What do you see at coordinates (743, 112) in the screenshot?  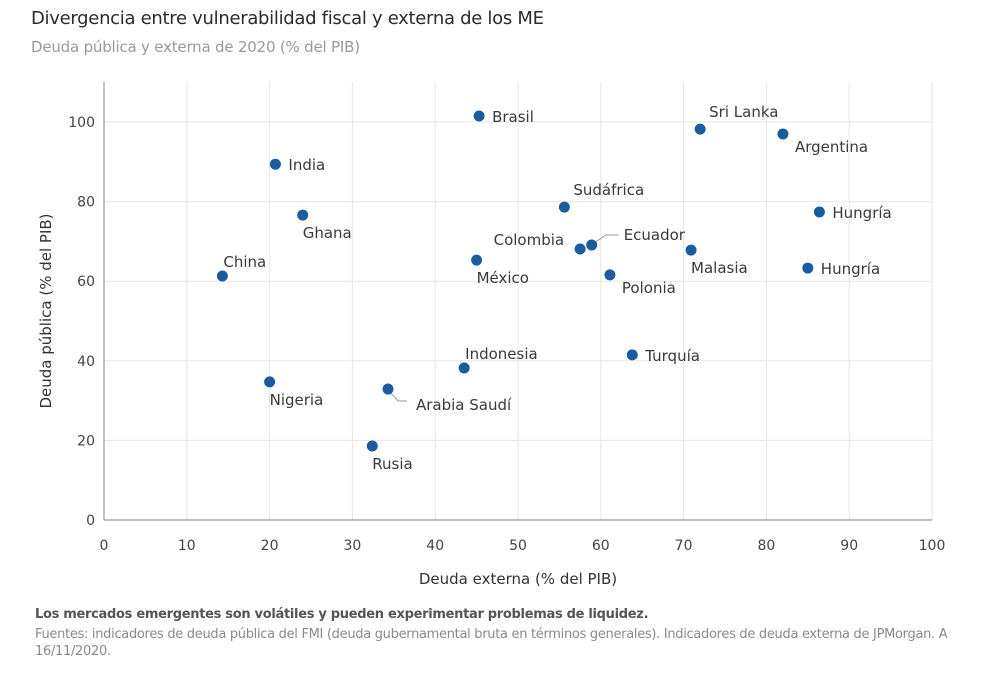 I see `point-label: Sri Lanka` at bounding box center [743, 112].